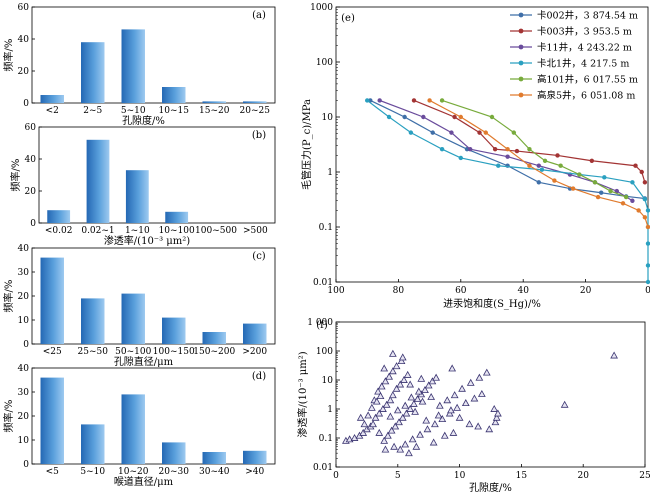 This screenshot has height=494, width=650. I want to click on x-tick-label: 50~100, so click(133, 352).